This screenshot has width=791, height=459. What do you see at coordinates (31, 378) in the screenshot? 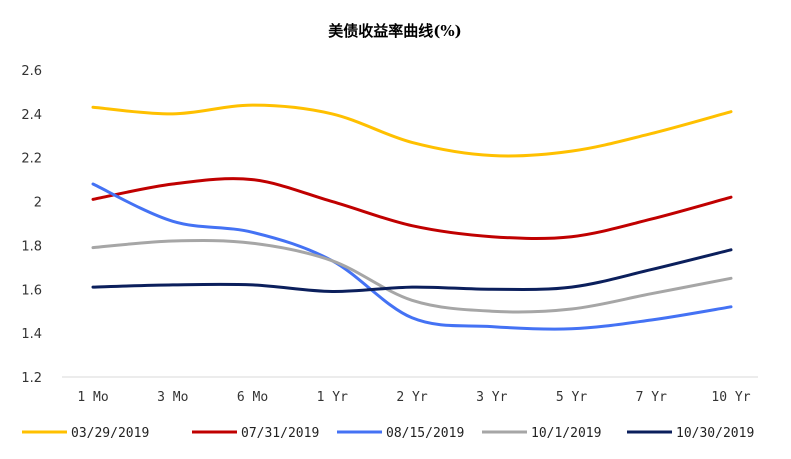
I see `y-tick-label: 1.2` at bounding box center [31, 378].